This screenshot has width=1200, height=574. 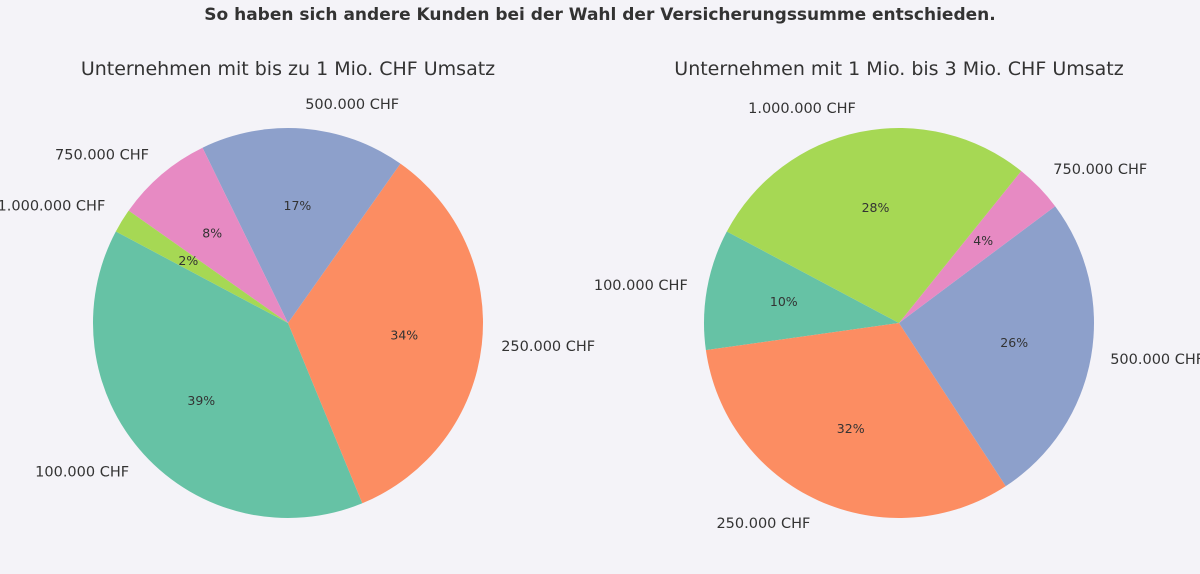 What do you see at coordinates (288, 69) in the screenshot?
I see `chart-title: Unternehmen mit bis zu 1 Mio. CHF Umsatz` at bounding box center [288, 69].